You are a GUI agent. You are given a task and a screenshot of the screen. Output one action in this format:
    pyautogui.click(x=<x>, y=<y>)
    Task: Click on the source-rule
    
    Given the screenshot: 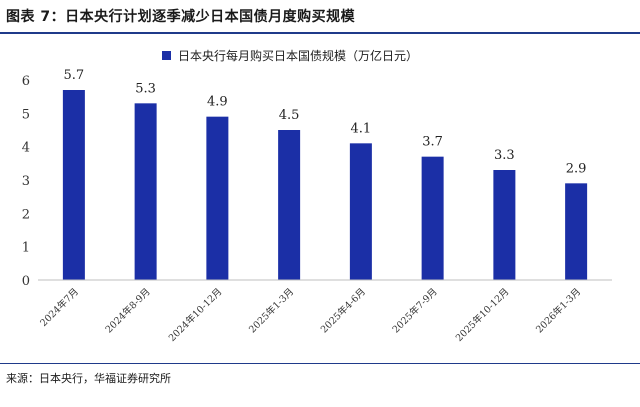 What is the action you would take?
    pyautogui.click(x=320, y=363)
    